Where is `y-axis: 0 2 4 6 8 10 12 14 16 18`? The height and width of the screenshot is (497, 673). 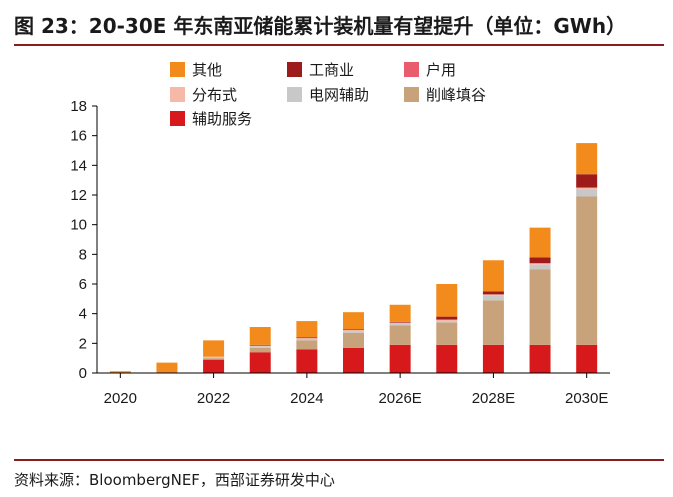 y-axis: 0 2 4 6 8 10 12 14 16 18 is located at coordinates (84, 240).